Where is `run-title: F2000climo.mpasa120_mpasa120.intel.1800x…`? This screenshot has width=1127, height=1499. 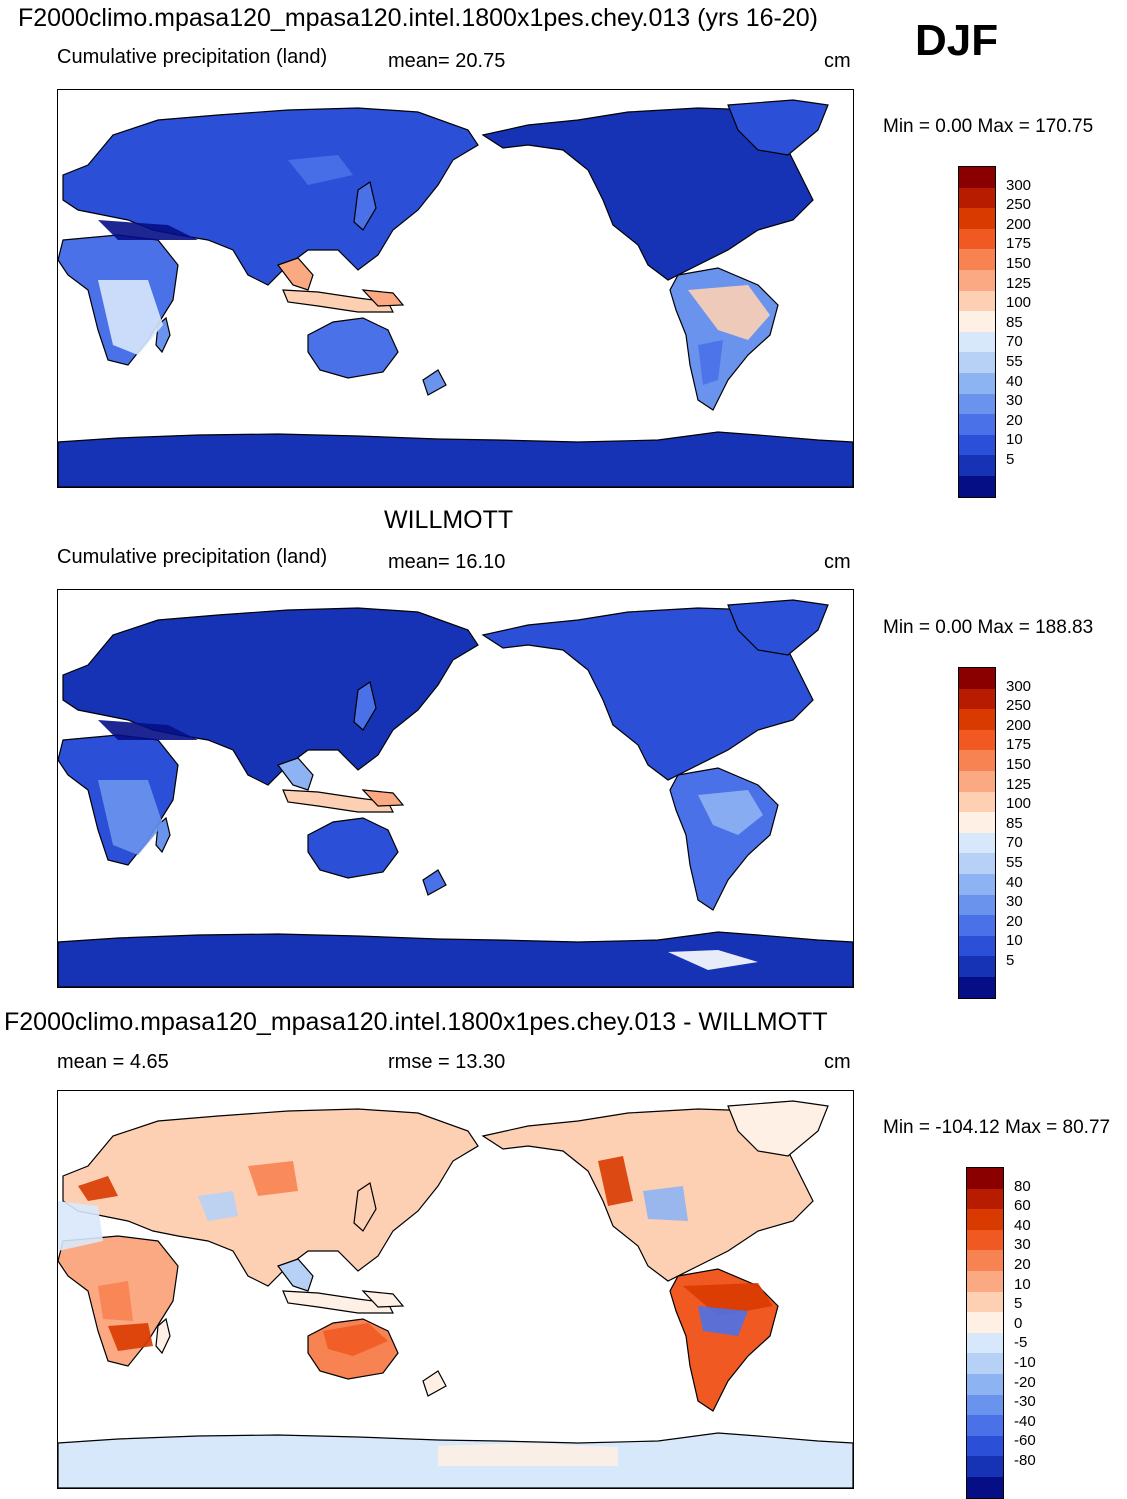
run-title: F2000climo.mpasa120_mpasa120.intel.1800x… is located at coordinates (418, 18).